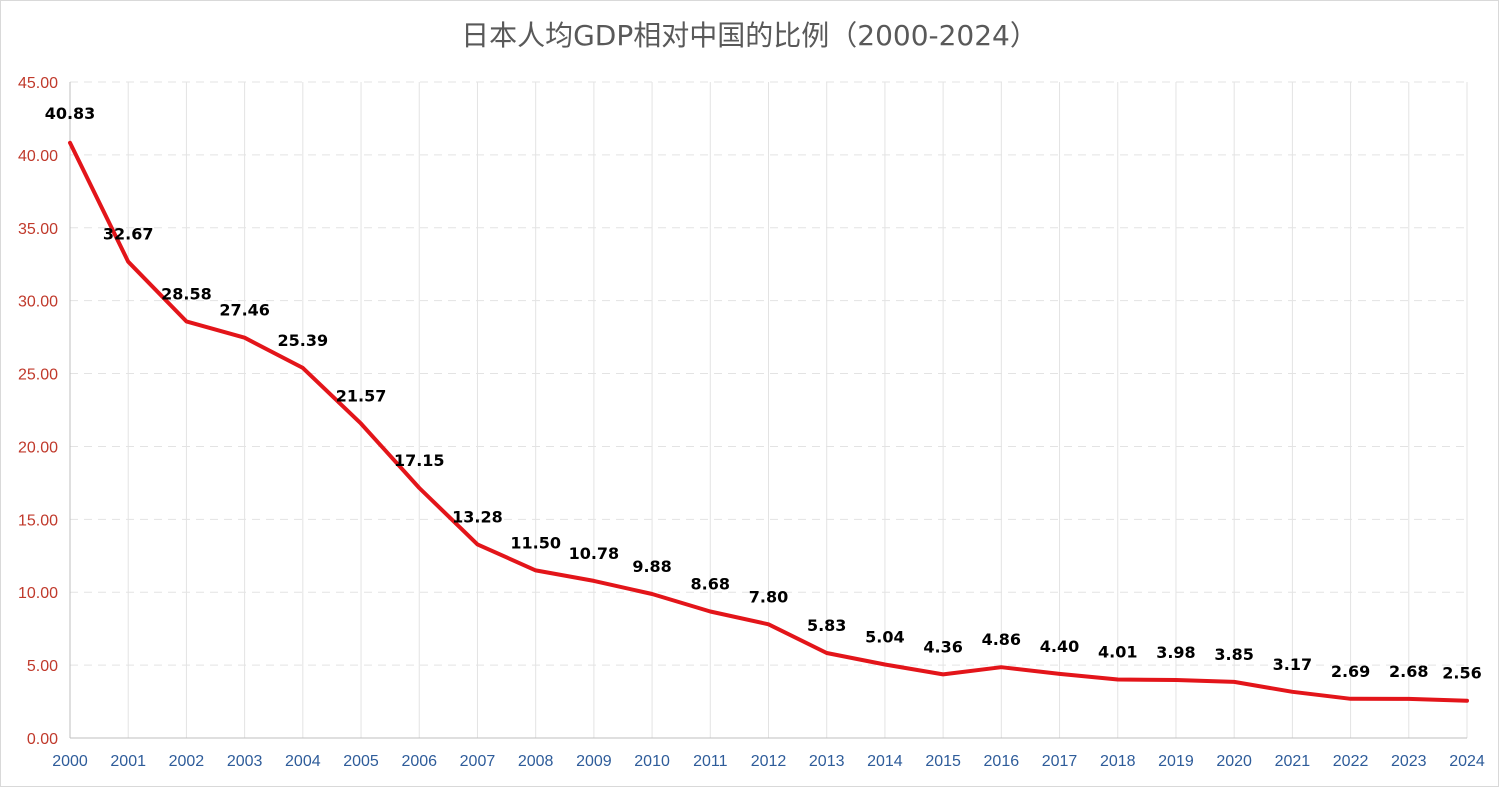 This screenshot has width=1499, height=787. Describe the element at coordinates (884, 637) in the screenshot. I see `data-label: 5.04` at that location.